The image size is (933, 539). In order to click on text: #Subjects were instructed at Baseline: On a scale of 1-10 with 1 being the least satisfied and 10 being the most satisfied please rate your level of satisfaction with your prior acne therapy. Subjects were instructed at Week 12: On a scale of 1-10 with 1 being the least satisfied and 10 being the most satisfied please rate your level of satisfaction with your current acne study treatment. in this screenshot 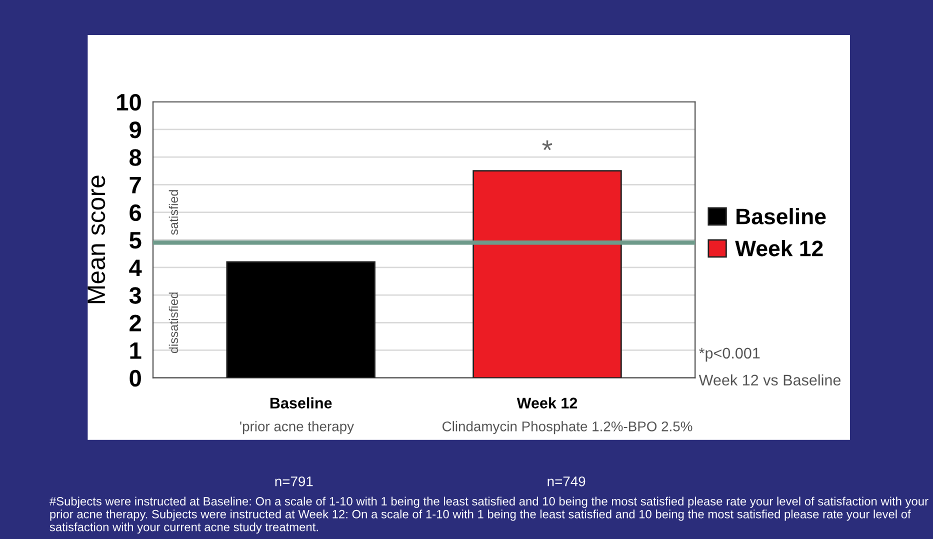, I will do `click(489, 515)`.